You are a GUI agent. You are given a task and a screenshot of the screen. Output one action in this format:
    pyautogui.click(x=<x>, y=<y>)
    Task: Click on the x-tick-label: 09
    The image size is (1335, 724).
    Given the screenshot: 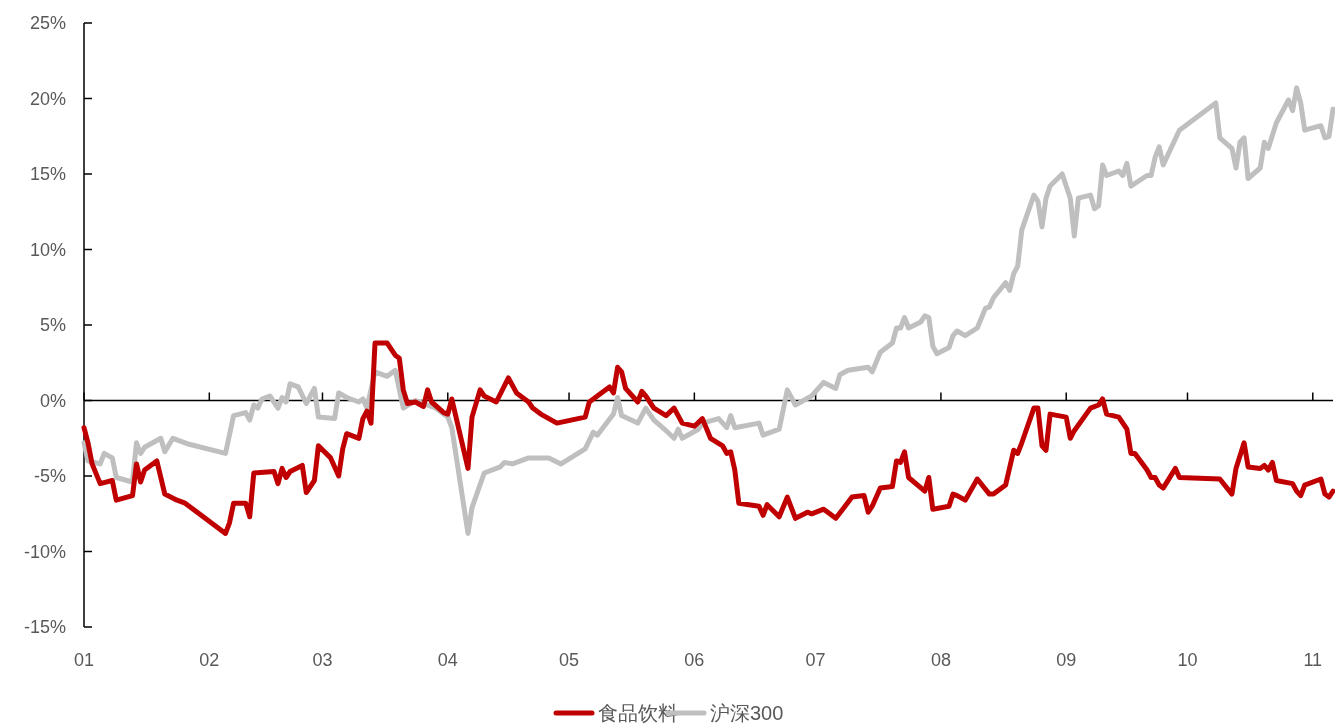 What is the action you would take?
    pyautogui.click(x=1066, y=660)
    